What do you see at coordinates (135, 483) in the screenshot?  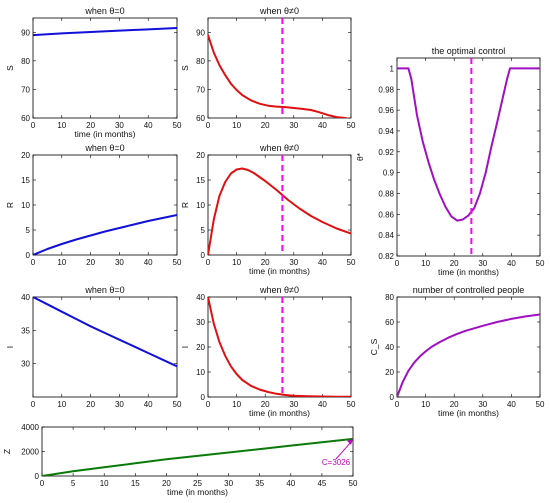 I see `x-tick-label: 15` at bounding box center [135, 483].